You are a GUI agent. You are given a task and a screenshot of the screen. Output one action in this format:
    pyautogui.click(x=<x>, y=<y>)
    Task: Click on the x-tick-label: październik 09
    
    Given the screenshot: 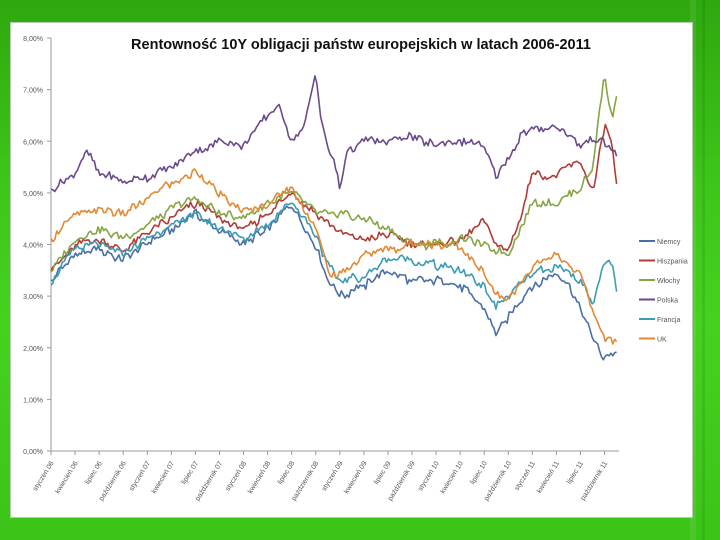 What is the action you would take?
    pyautogui.click(x=402, y=481)
    